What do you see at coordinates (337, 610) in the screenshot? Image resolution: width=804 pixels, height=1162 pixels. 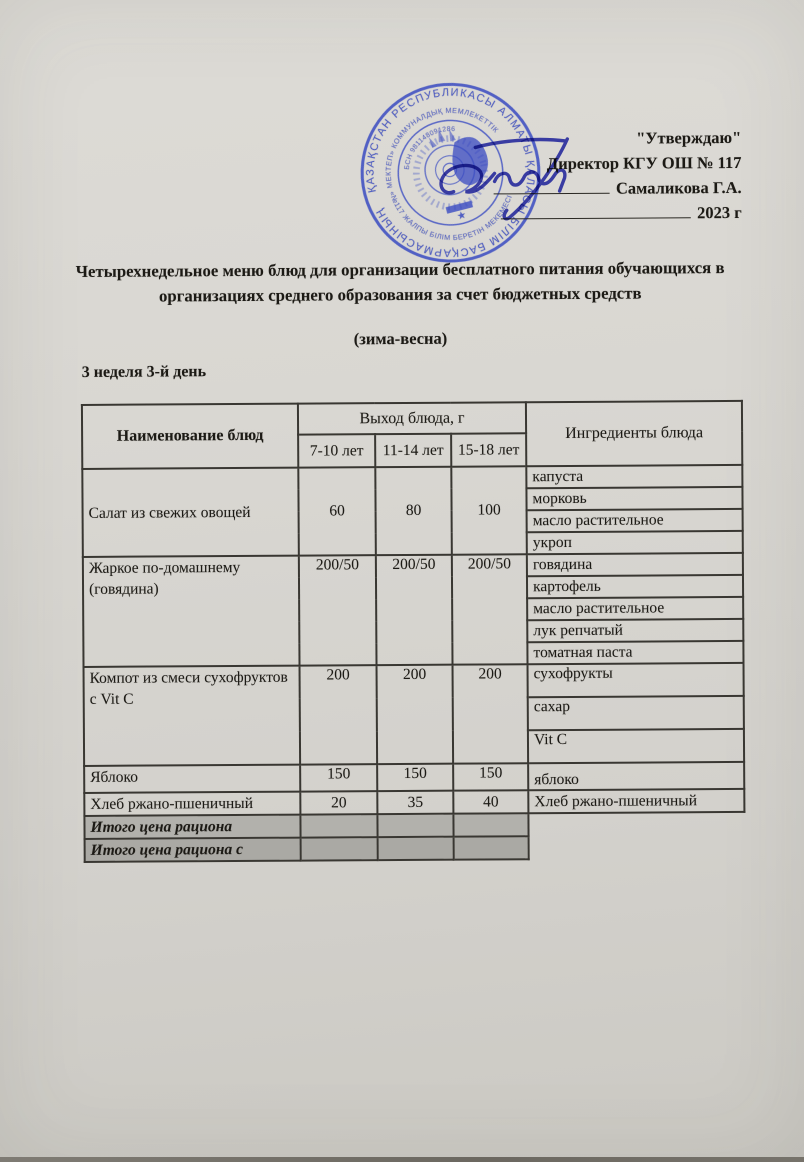 I see `dish-output-7-10: 200/50` at bounding box center [337, 610].